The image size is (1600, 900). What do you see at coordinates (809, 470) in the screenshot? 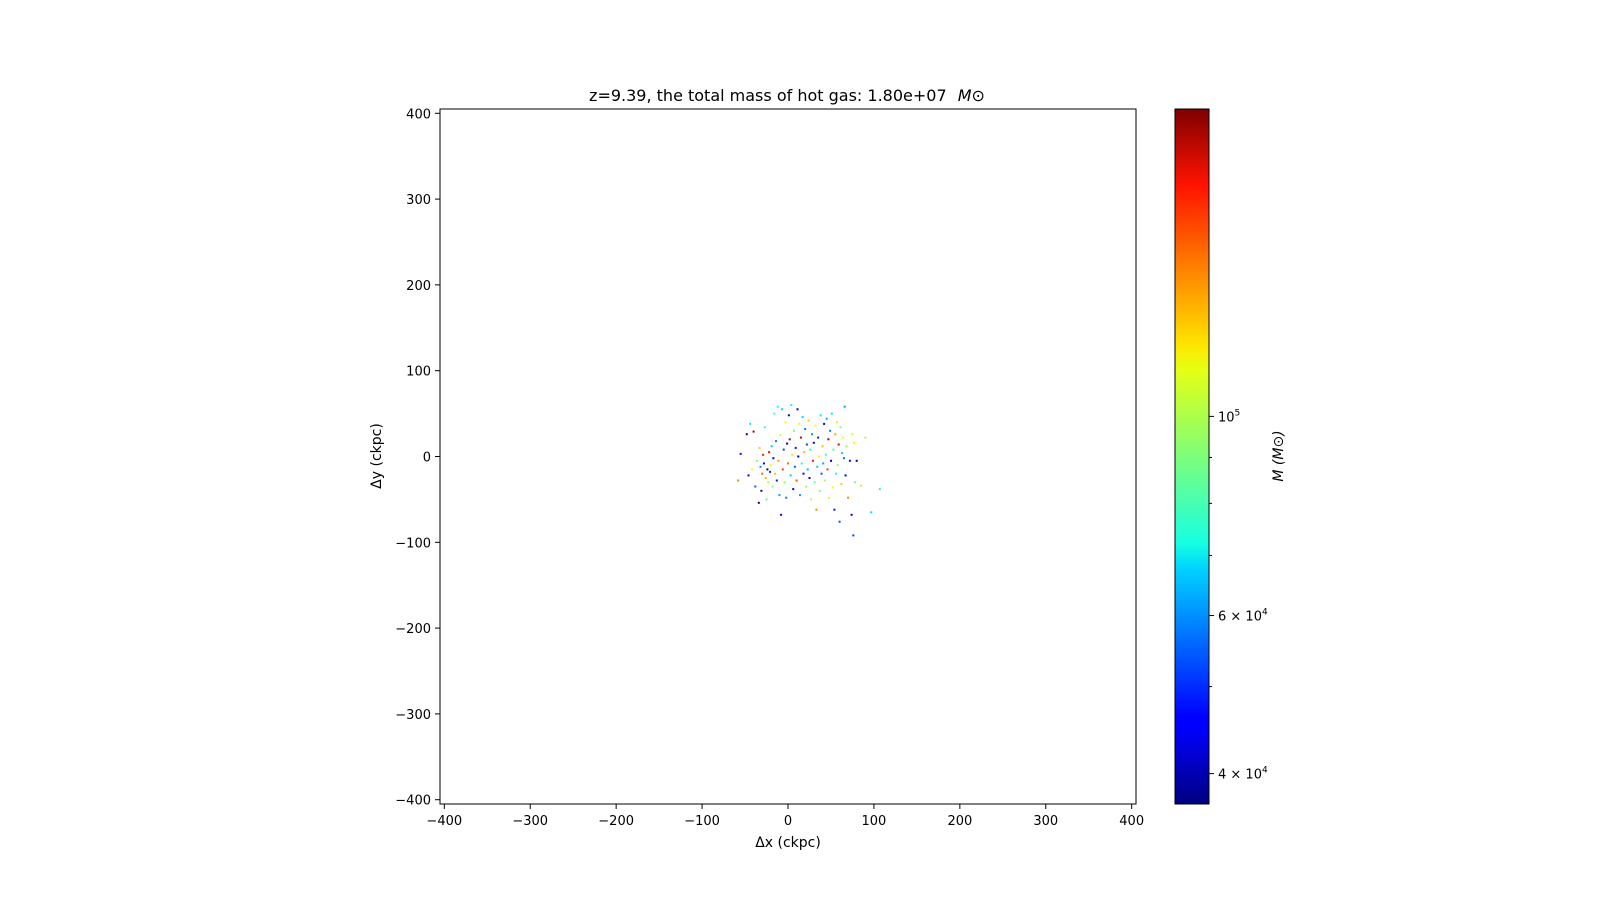
I see `plot-area` at bounding box center [809, 470].